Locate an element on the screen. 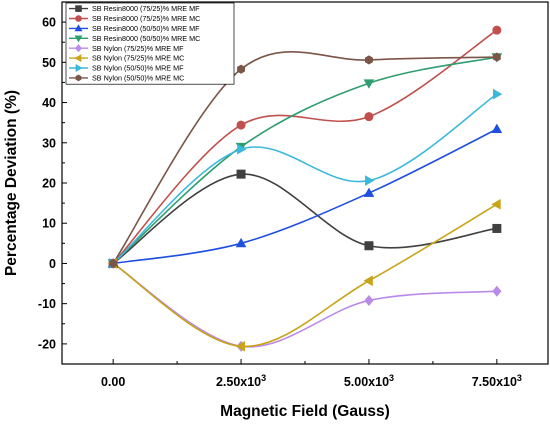 Image resolution: width=550 pixels, height=425 pixels. legend-label: SB Nylon (50/50)% MRE MF is located at coordinates (138, 68).